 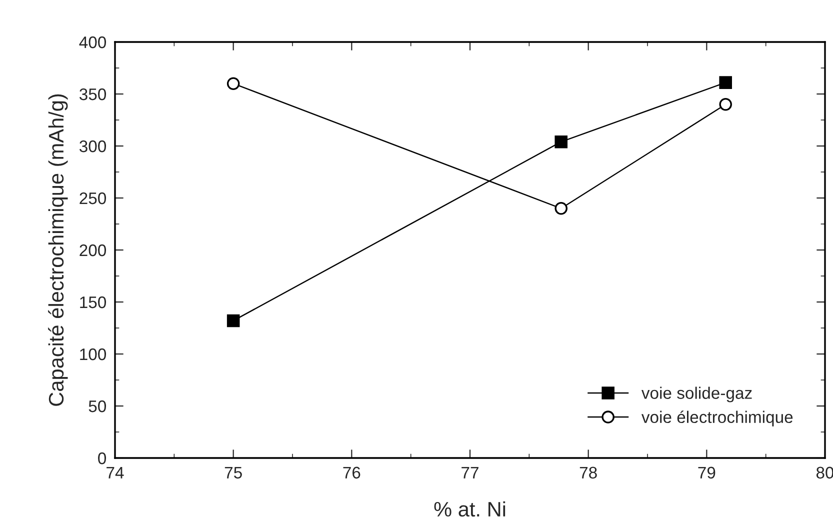 I want to click on legend-label: voie électrochimique, so click(x=717, y=418).